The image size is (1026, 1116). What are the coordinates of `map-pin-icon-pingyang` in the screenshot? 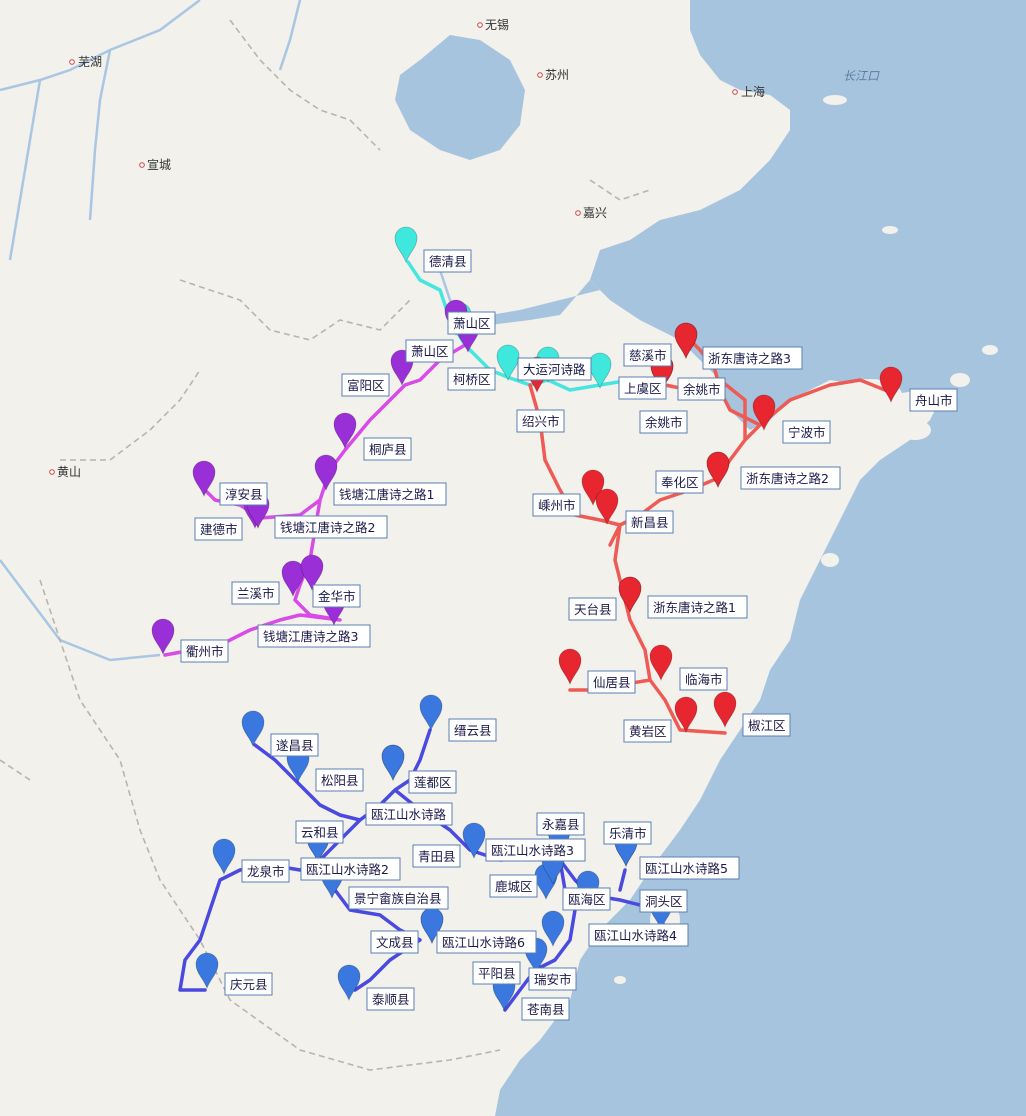 It's located at (553, 929).